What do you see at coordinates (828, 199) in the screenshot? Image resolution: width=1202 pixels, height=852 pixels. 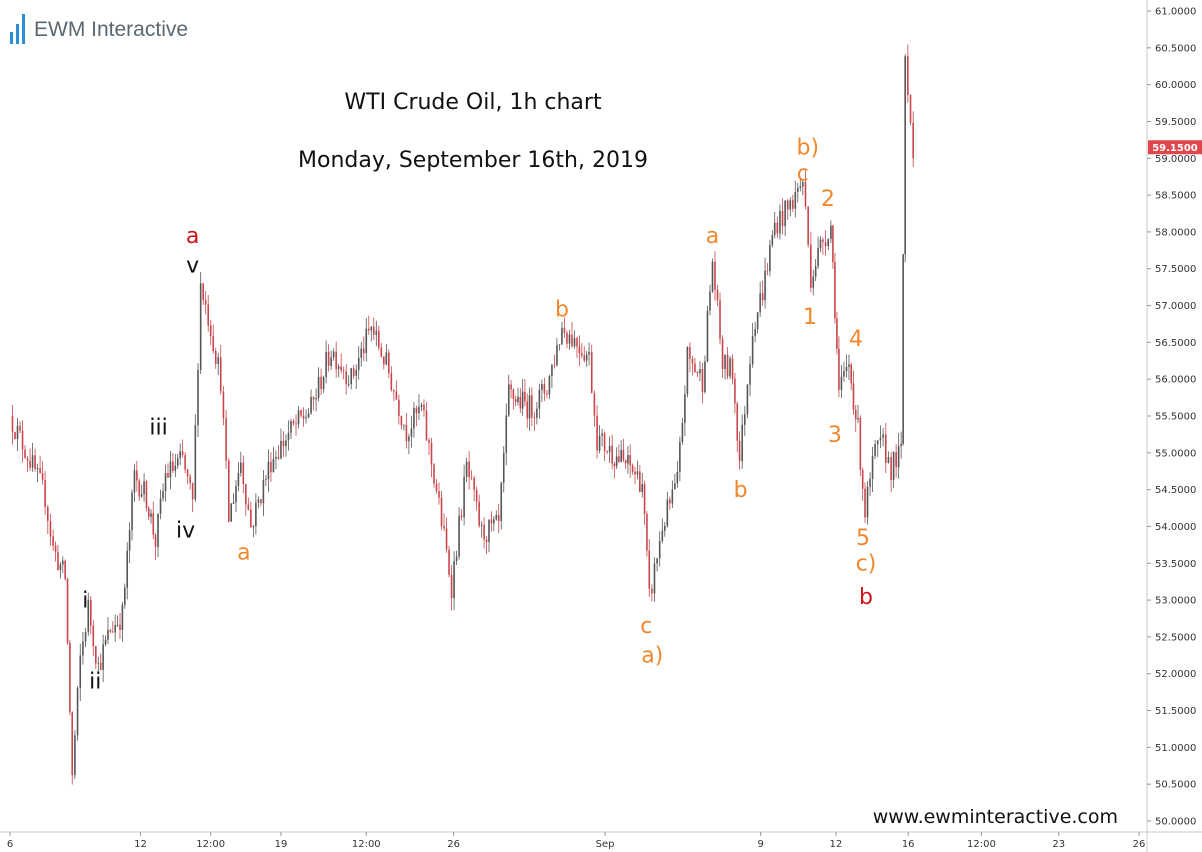 I see `wave-label: 2` at bounding box center [828, 199].